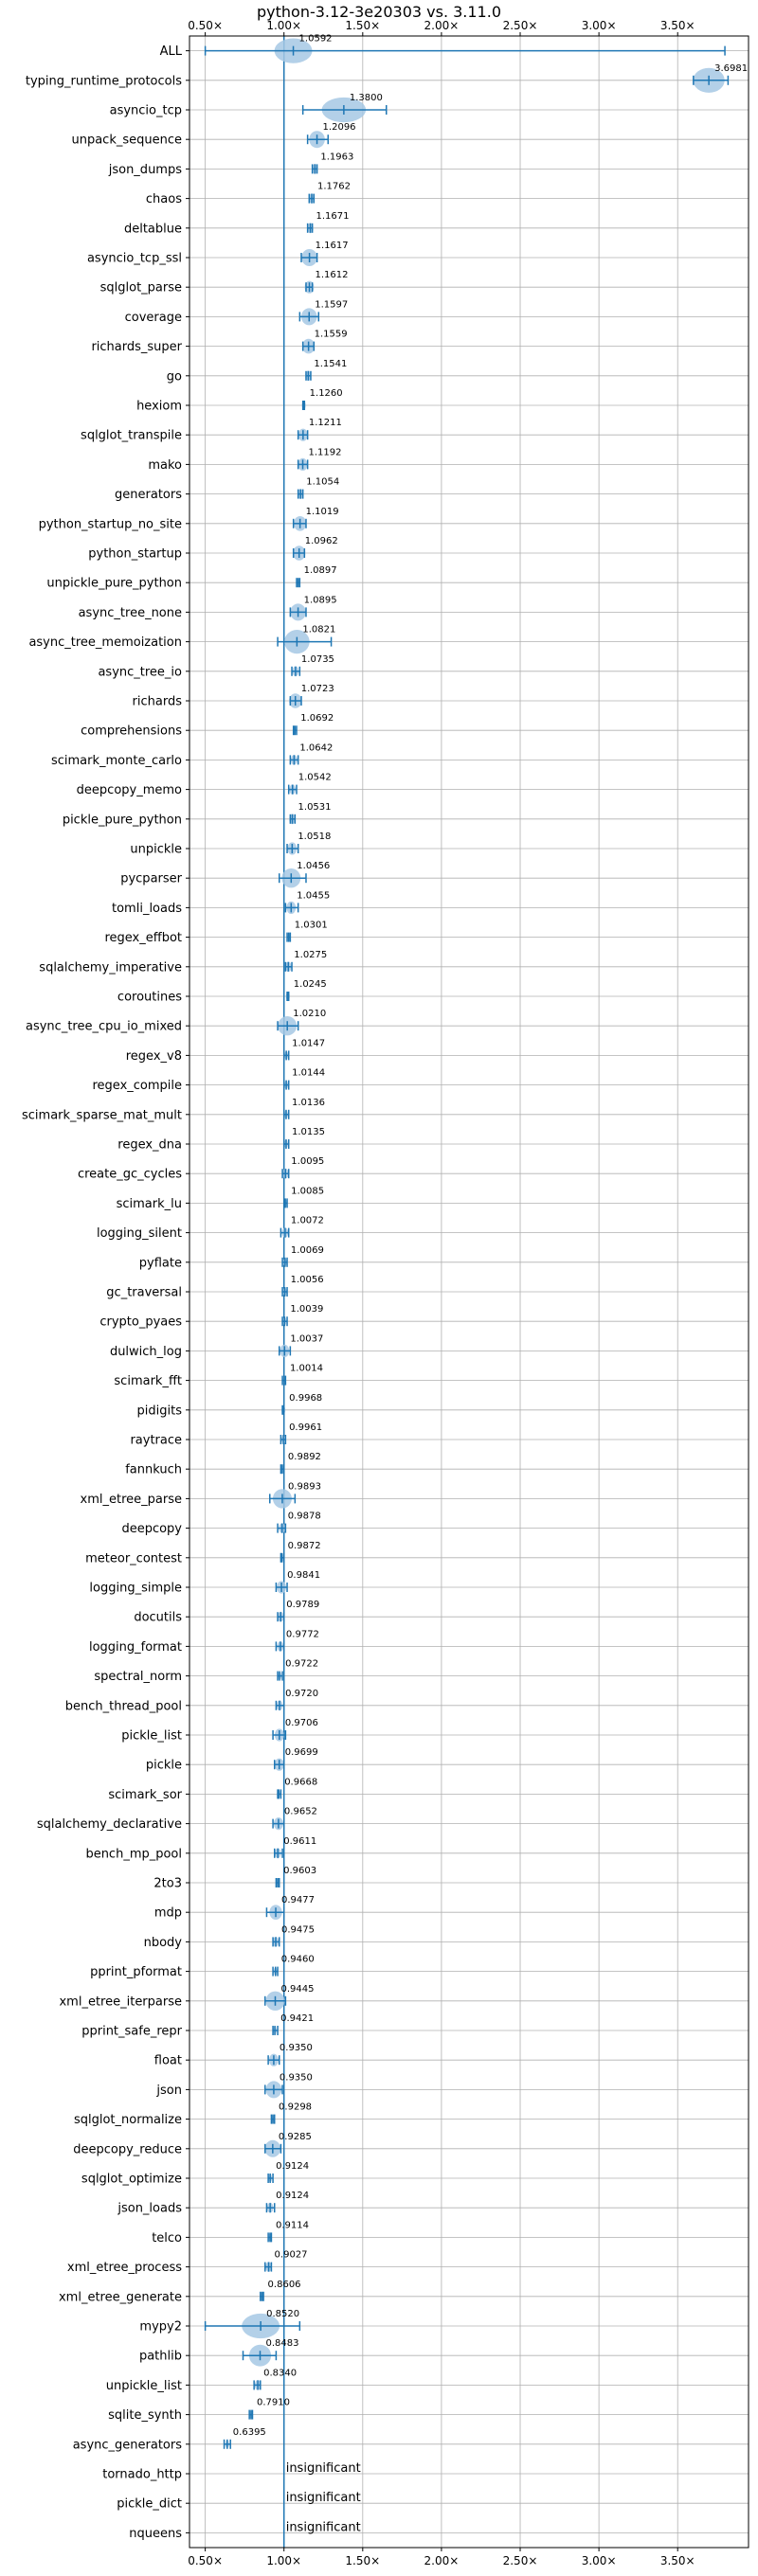 The width and height of the screenshot is (758, 2576). What do you see at coordinates (153, 1470) in the screenshot?
I see `category-label: fannkuch` at bounding box center [153, 1470].